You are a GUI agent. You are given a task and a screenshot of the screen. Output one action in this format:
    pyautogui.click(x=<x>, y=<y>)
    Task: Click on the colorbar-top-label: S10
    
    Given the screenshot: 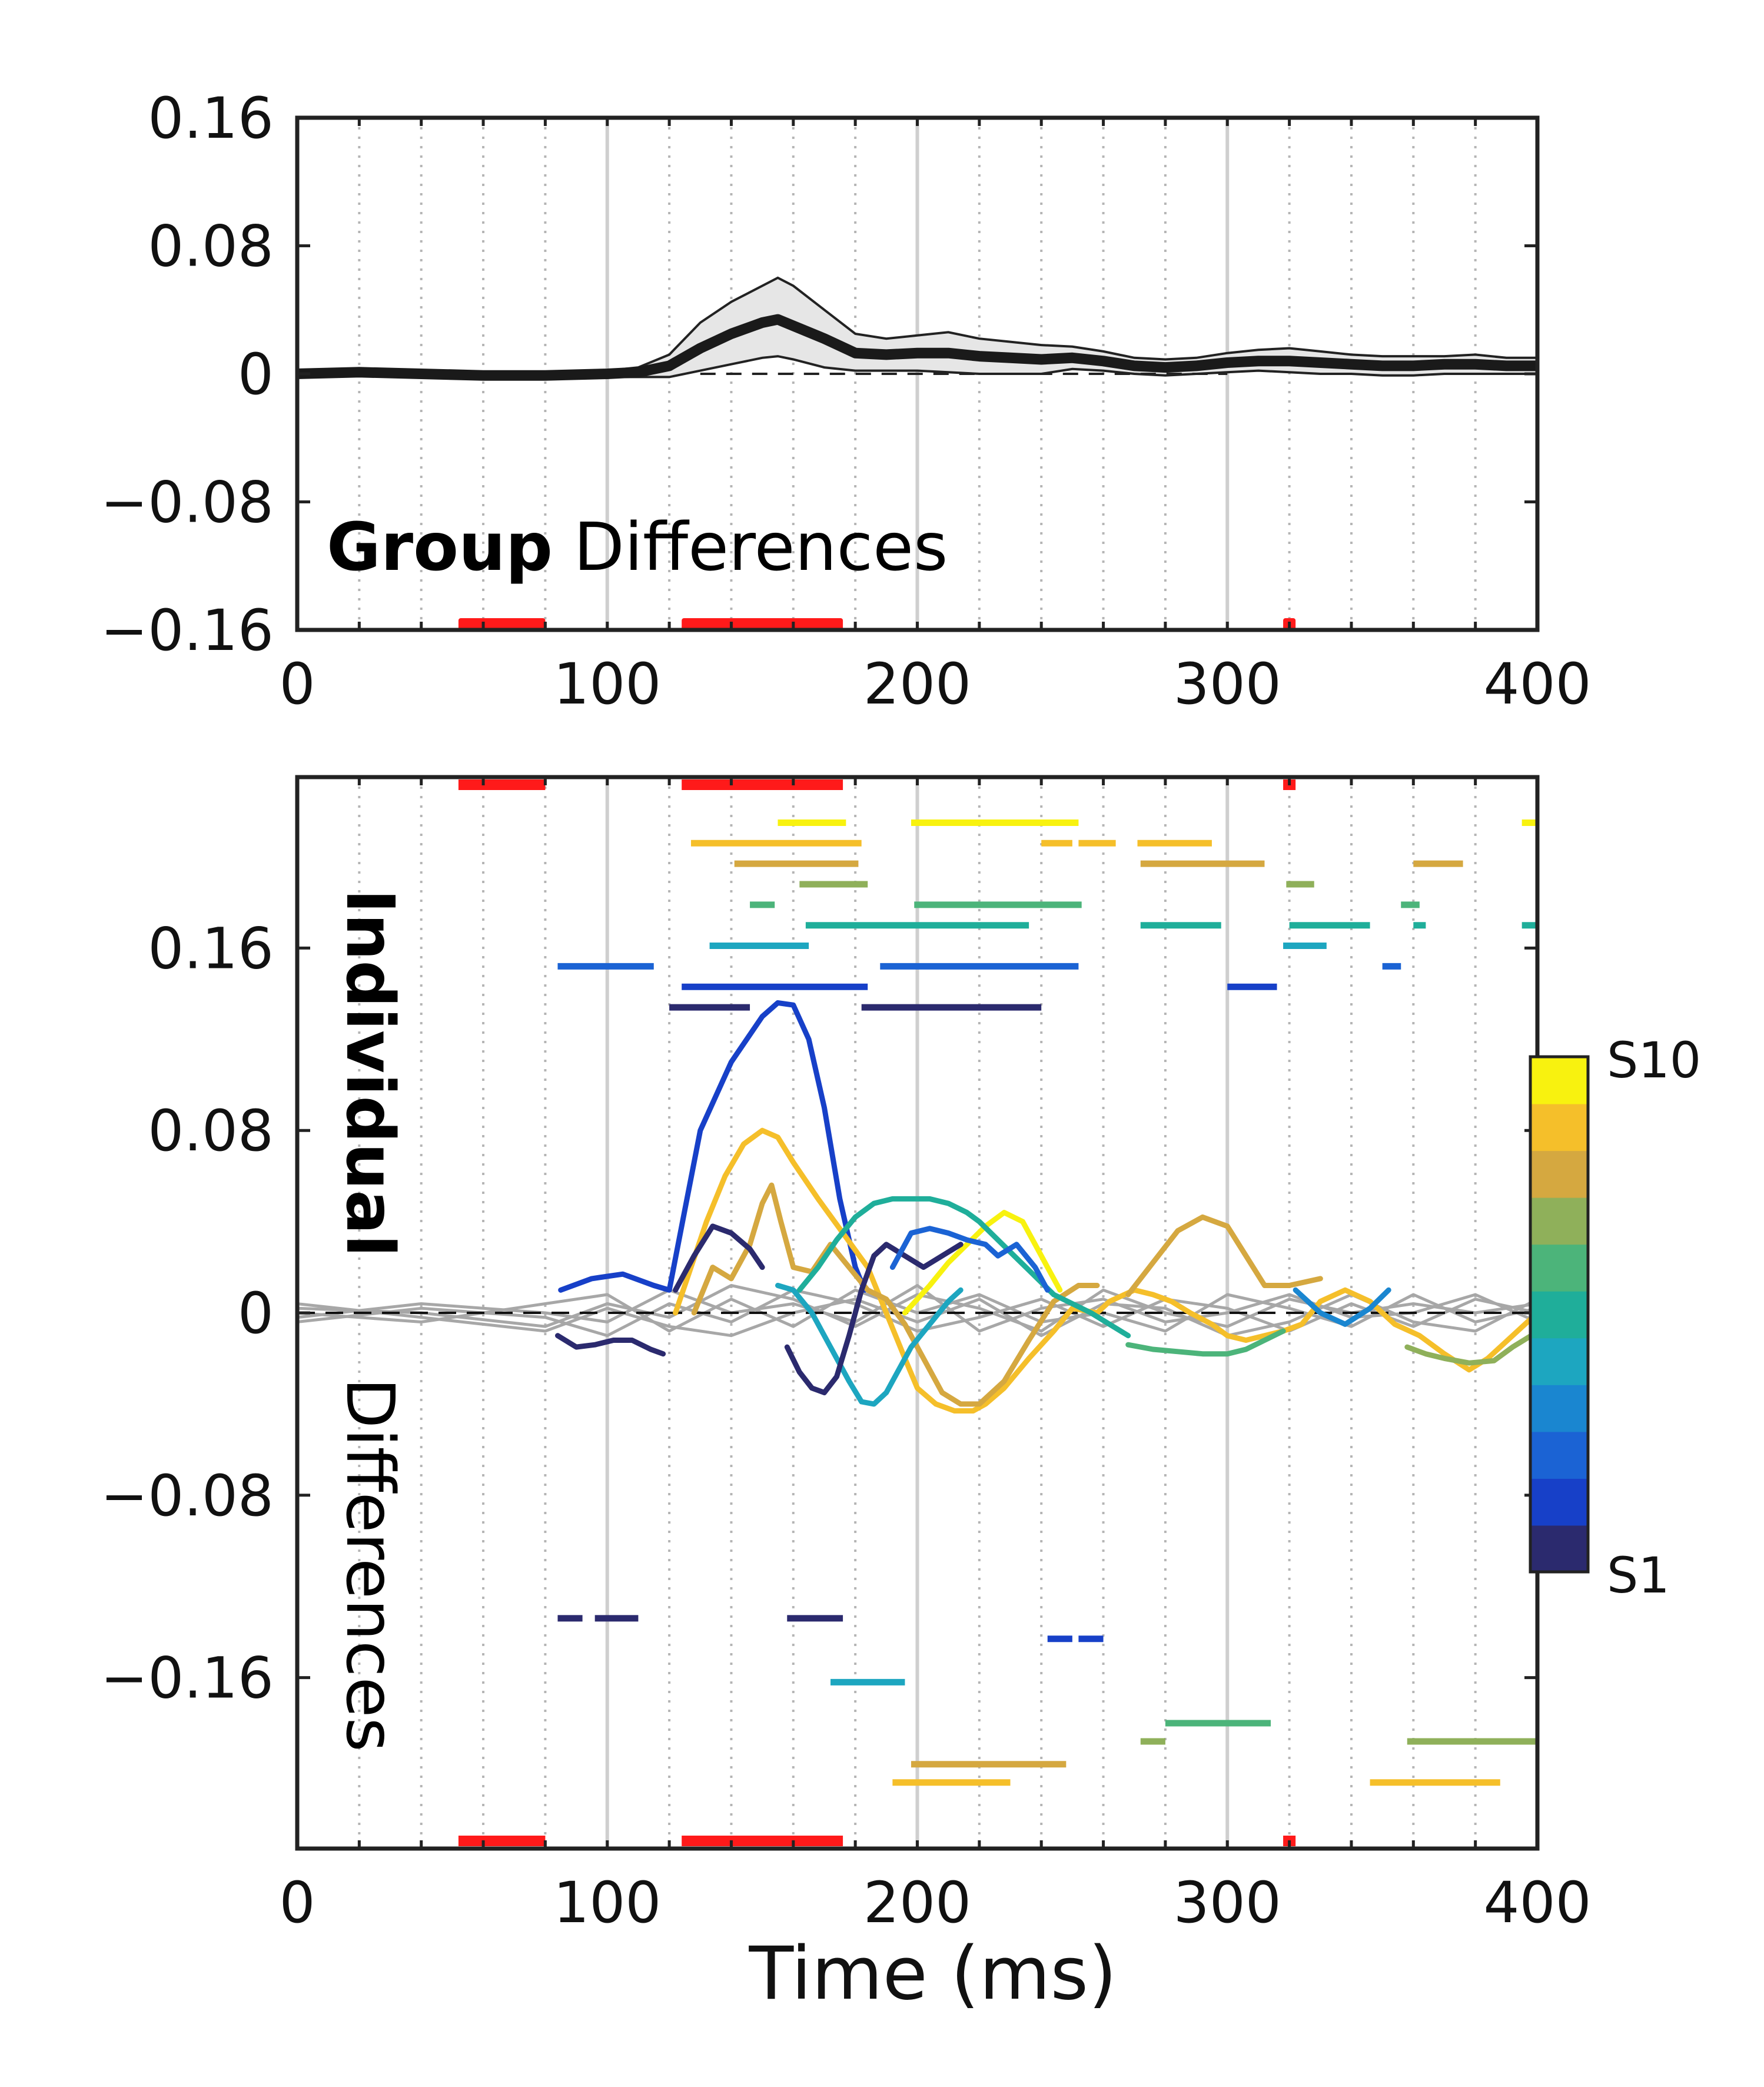 What is the action you would take?
    pyautogui.click(x=1654, y=1060)
    